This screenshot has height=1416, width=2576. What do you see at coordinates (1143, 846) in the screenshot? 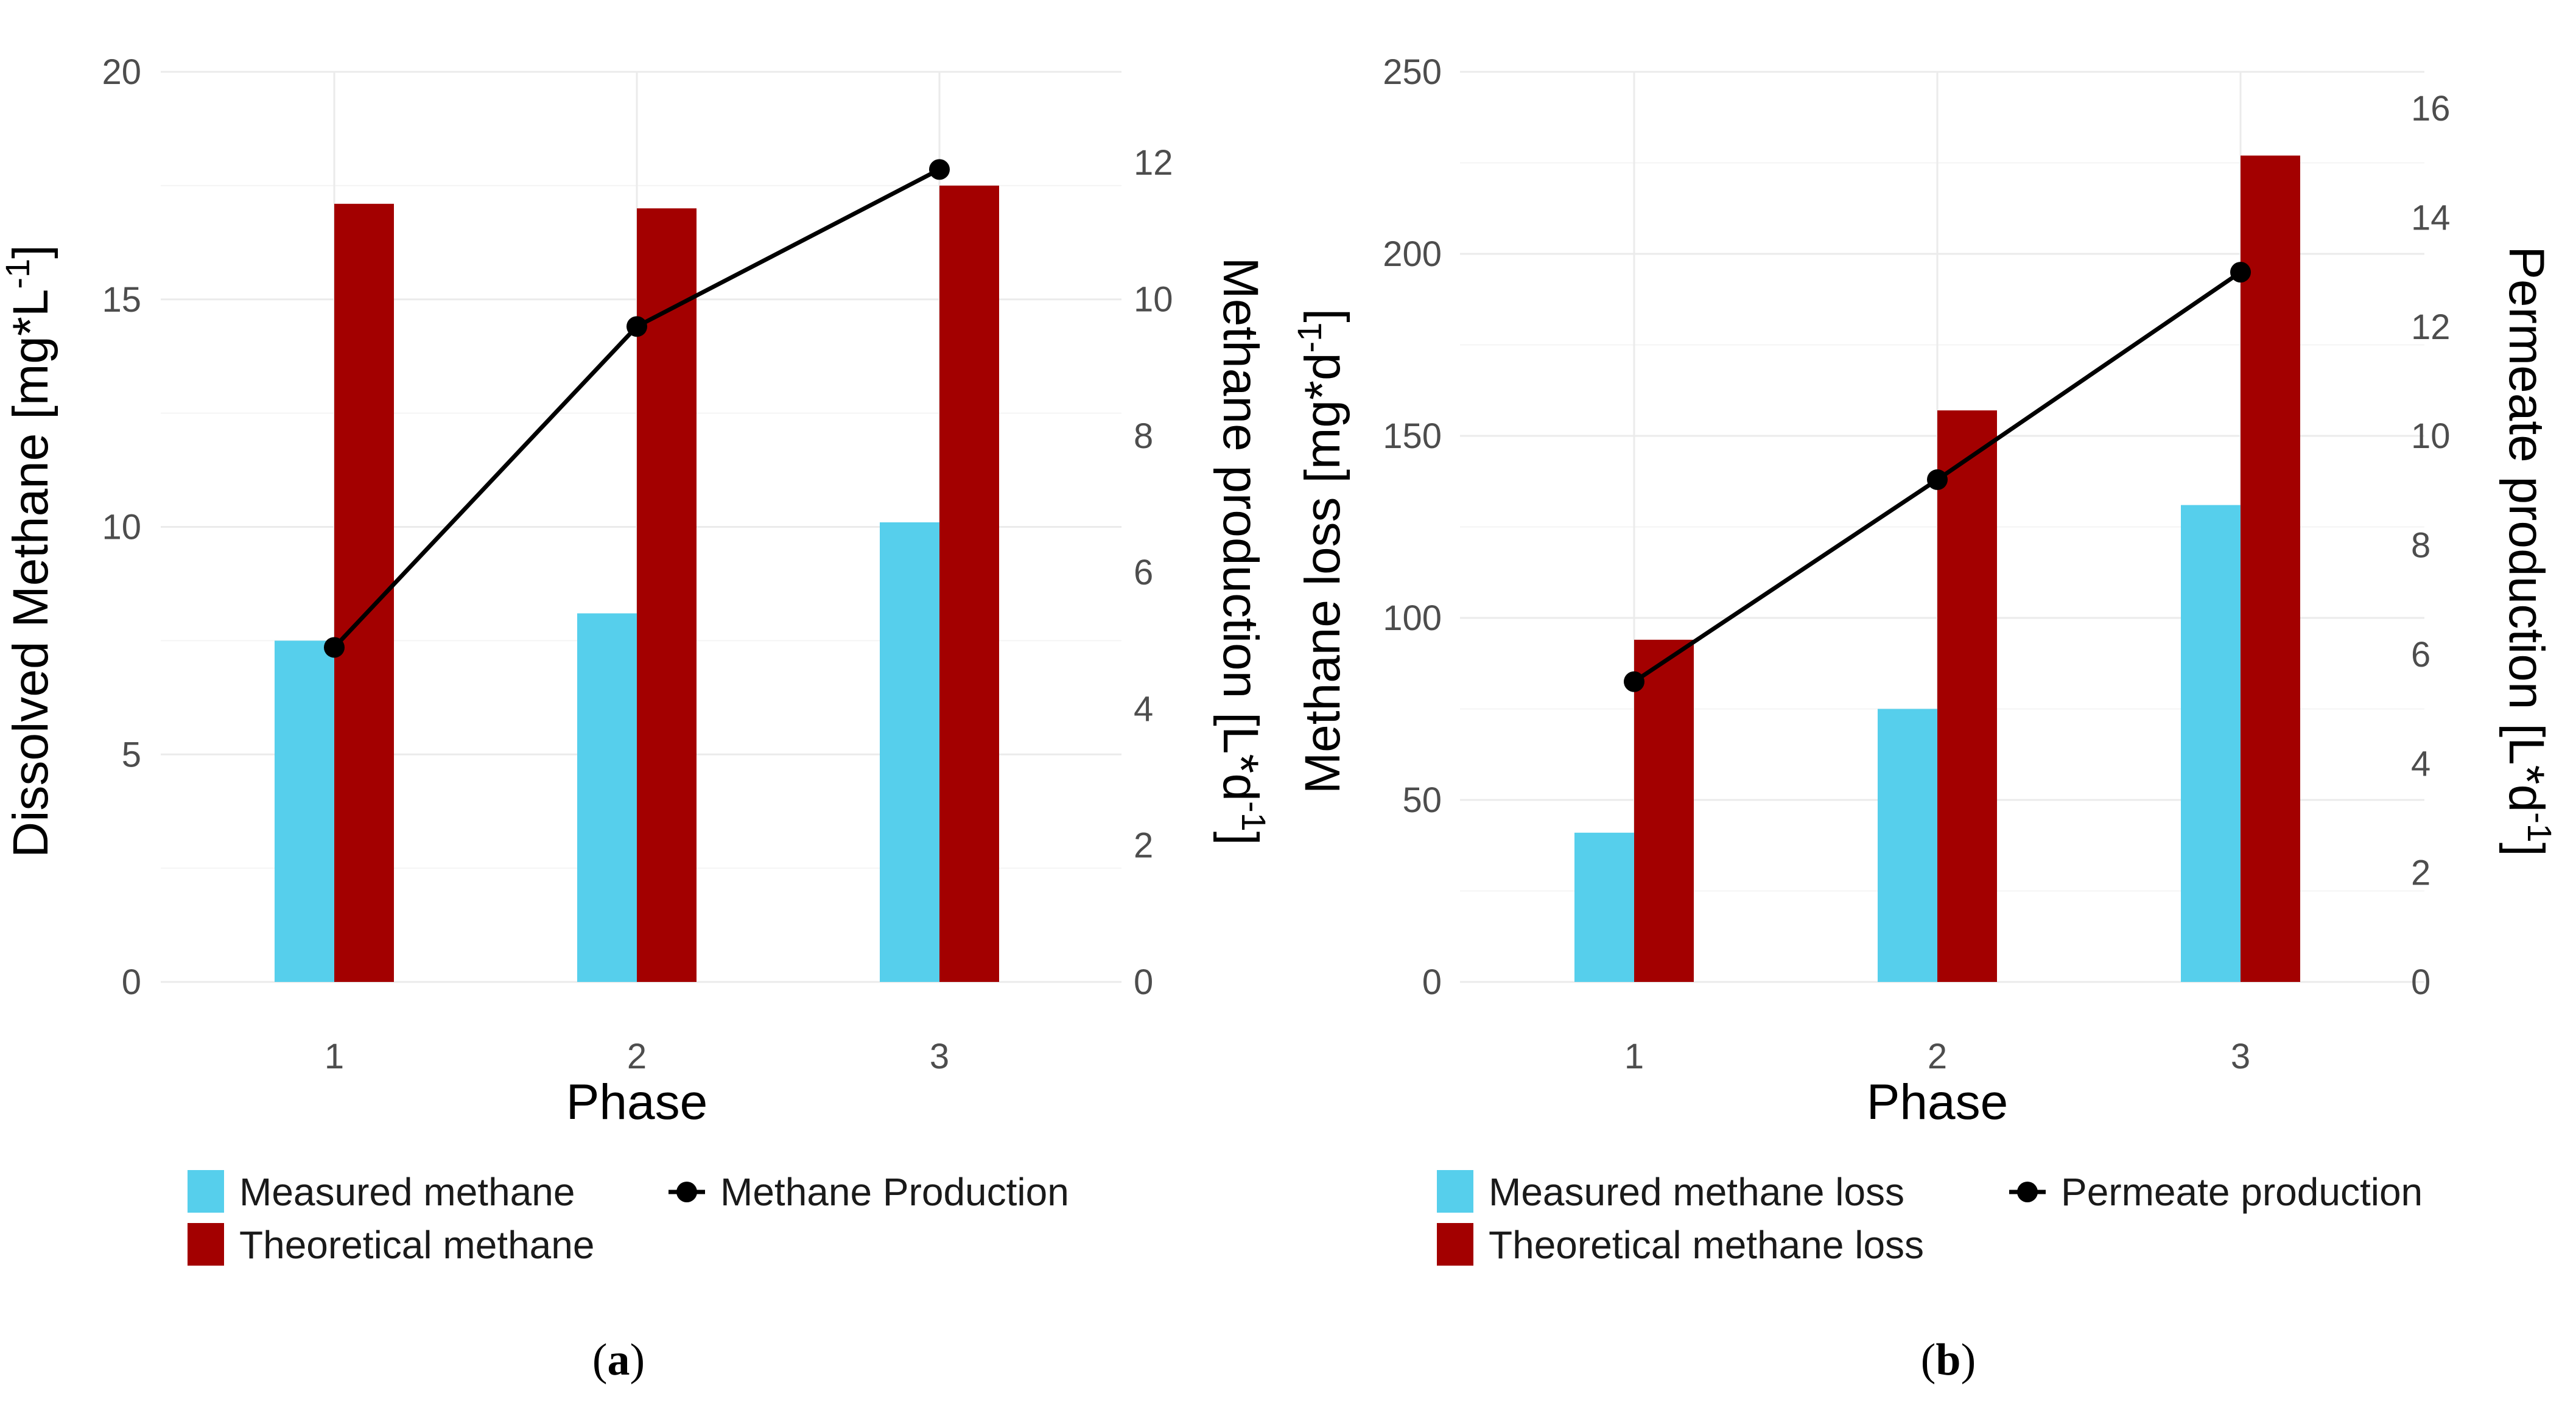
I see `chart-a-y2-tick-label: 2` at bounding box center [1143, 846].